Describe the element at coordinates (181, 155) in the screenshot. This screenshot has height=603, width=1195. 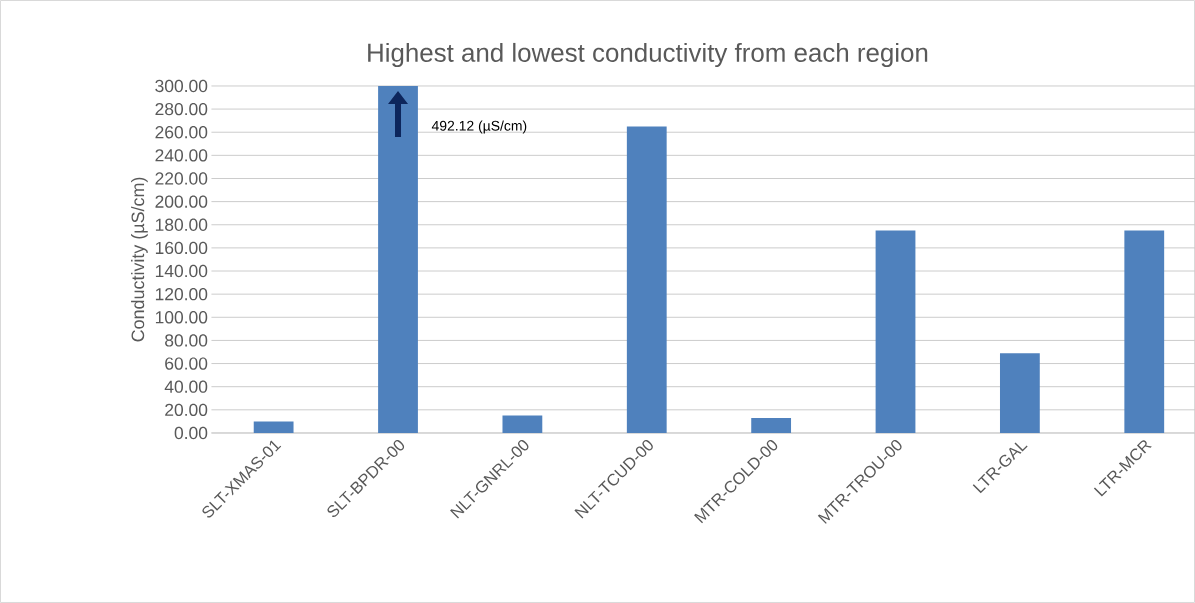
I see `y-tick-label: 240.00` at that location.